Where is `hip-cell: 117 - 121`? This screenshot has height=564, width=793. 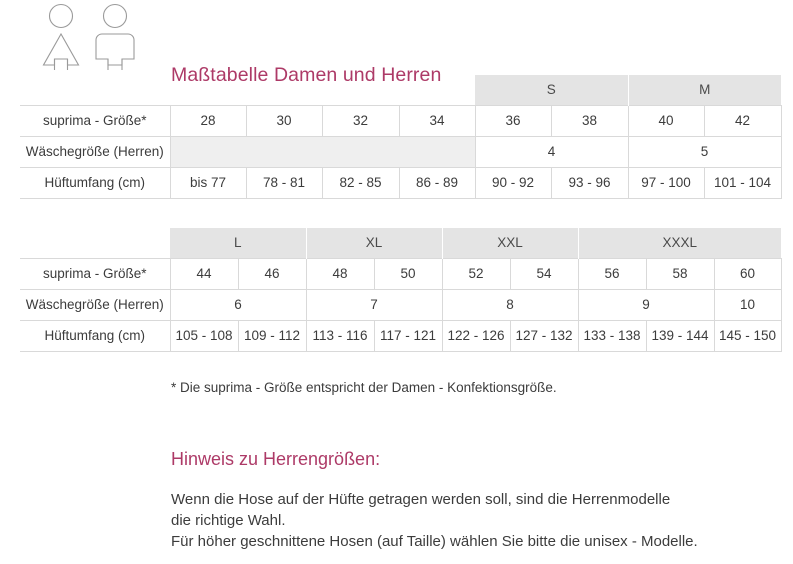 hip-cell: 117 - 121 is located at coordinates (408, 336).